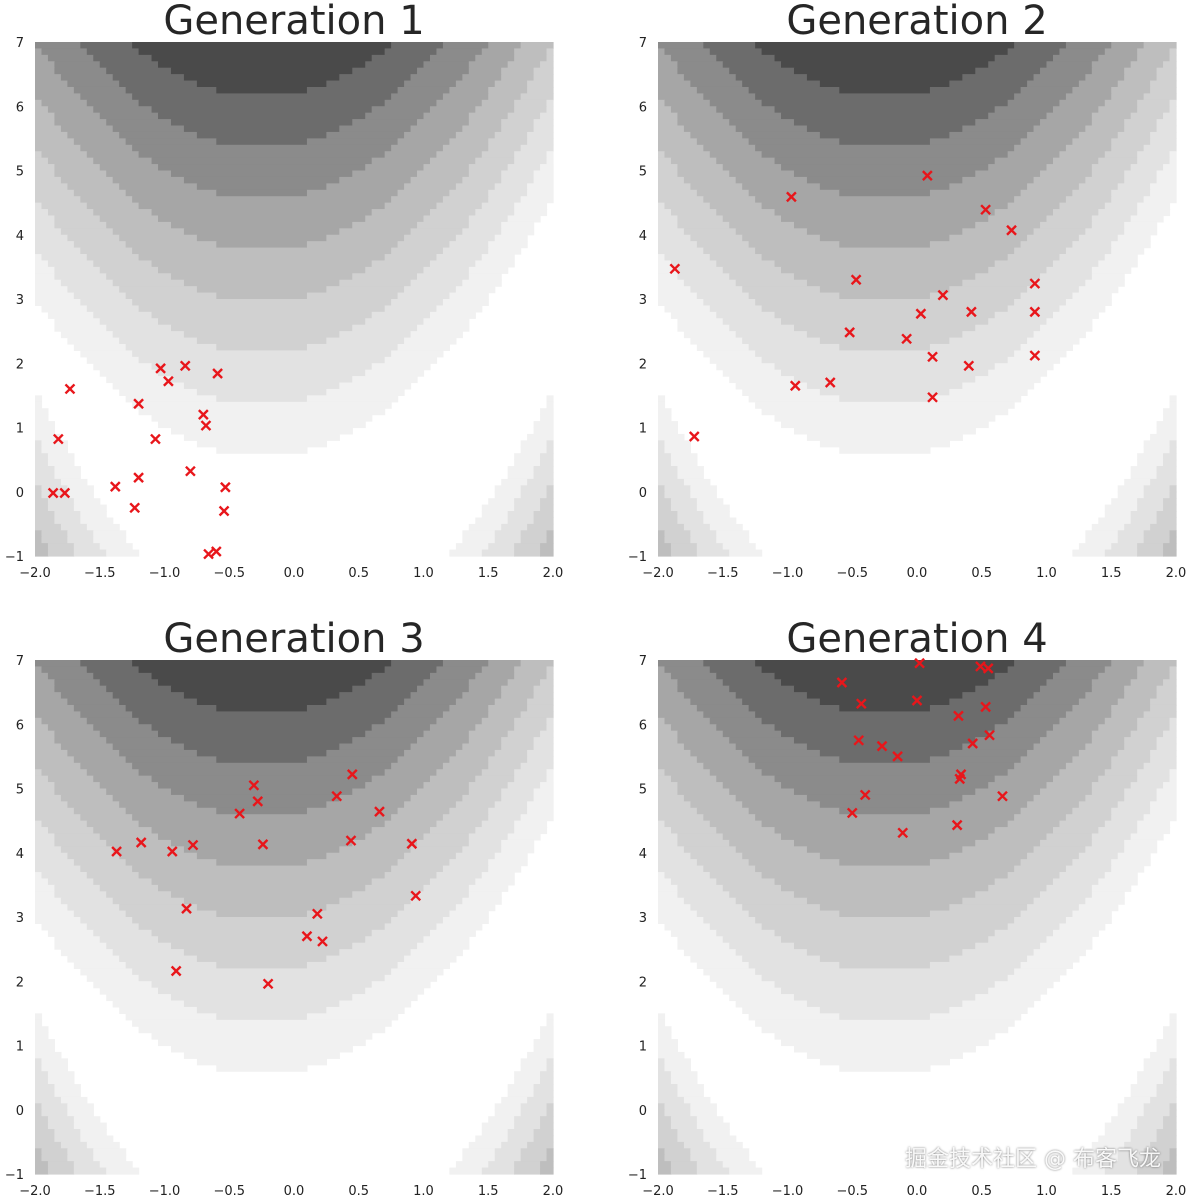  What do you see at coordinates (423, 573) in the screenshot?
I see `x-tick-label: 1.0` at bounding box center [423, 573].